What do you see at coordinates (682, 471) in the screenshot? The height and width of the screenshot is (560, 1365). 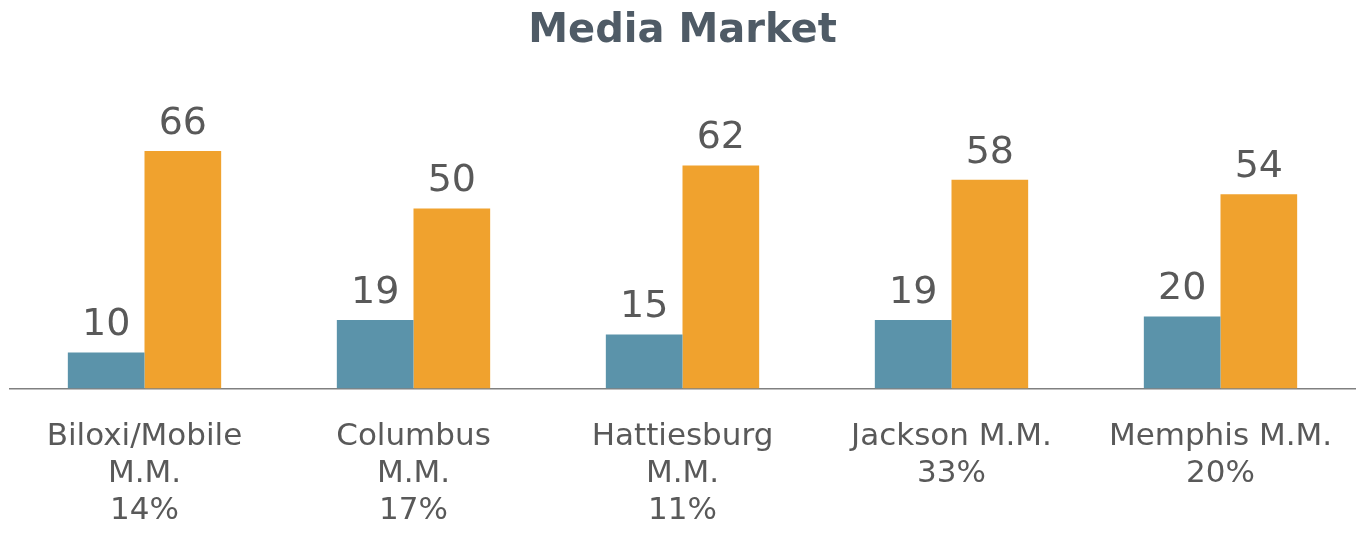 I see `x-tick-label: Hattiesburg M.M. 11%` at bounding box center [682, 471].